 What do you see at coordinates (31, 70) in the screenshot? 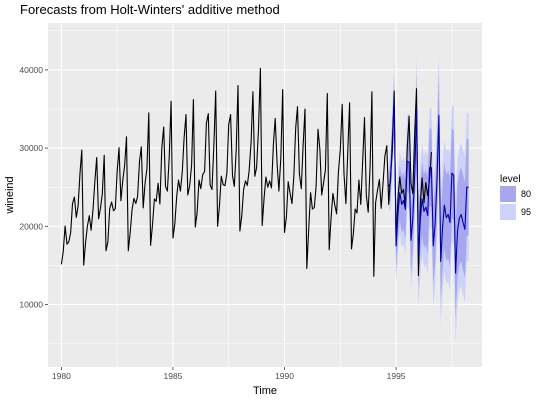
I see `y-tick-label: 40000` at bounding box center [31, 70].